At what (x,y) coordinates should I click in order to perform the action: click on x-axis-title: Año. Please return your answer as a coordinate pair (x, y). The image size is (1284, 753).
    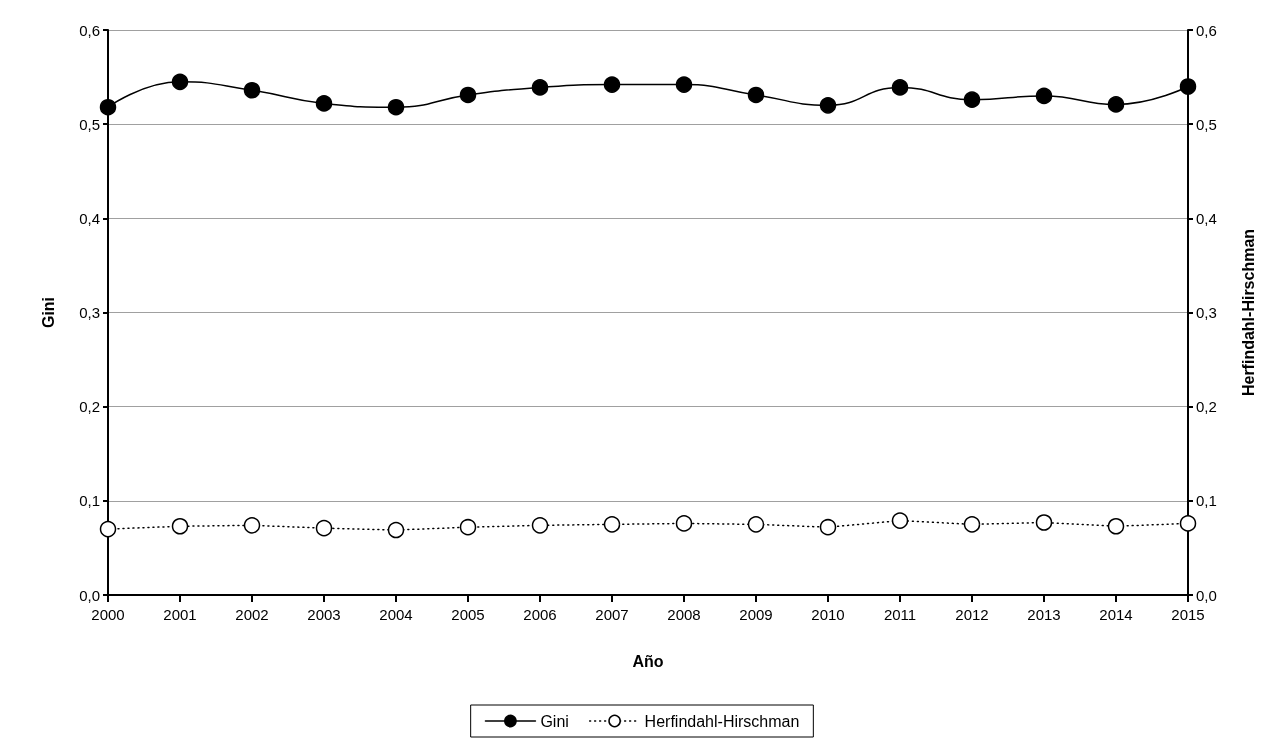
    Looking at the image, I should click on (648, 661).